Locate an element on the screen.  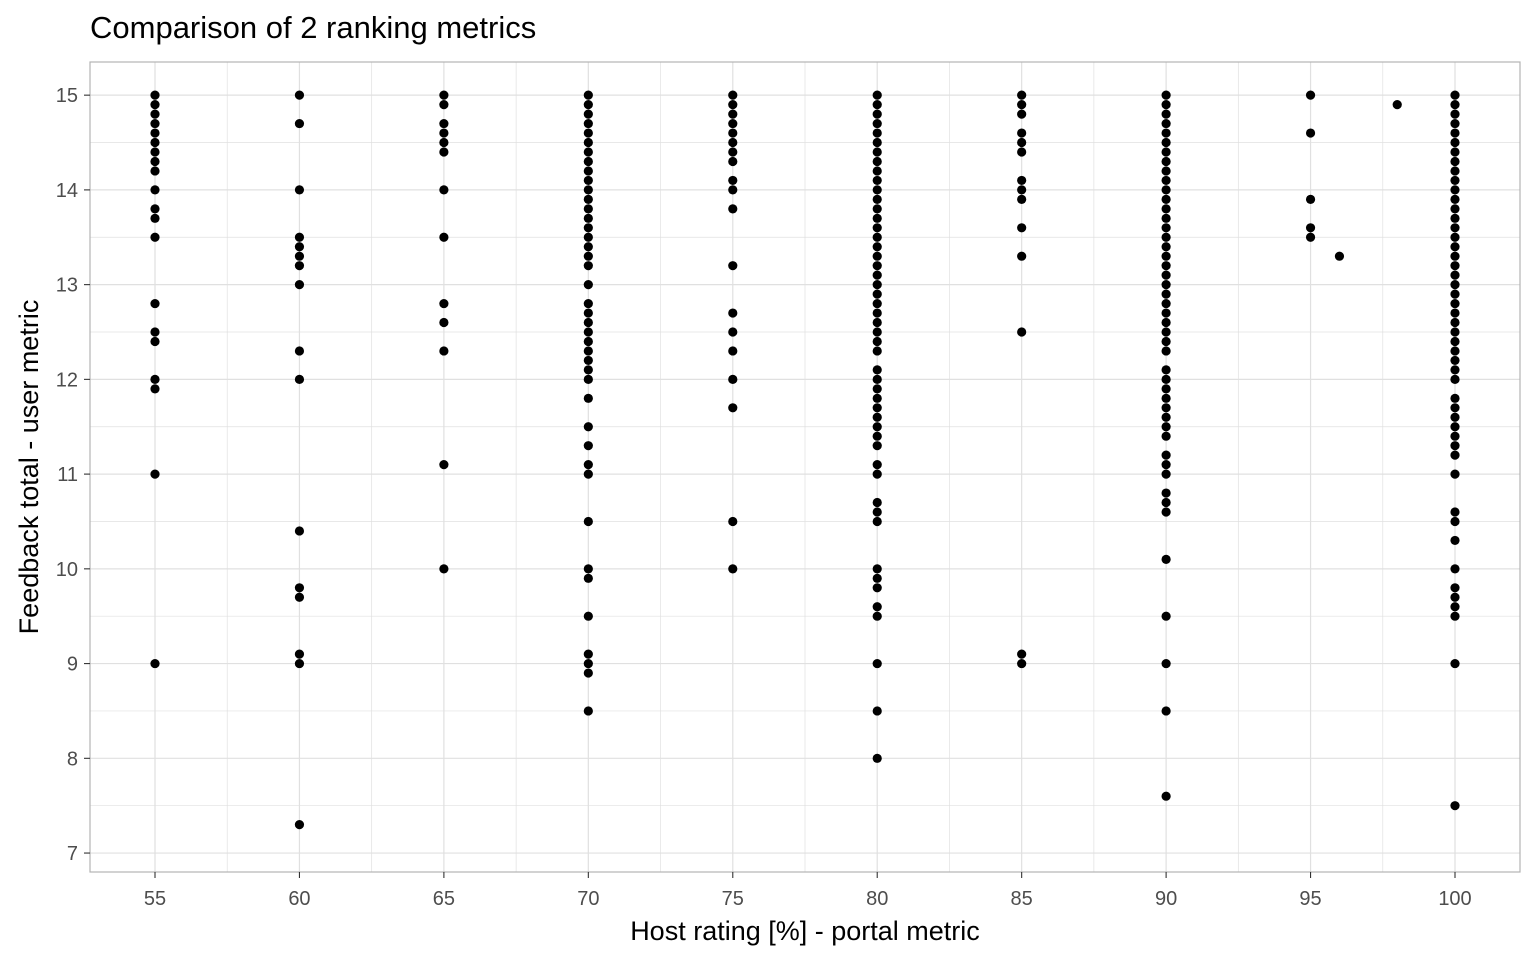
x-tick-label: 70 is located at coordinates (588, 899).